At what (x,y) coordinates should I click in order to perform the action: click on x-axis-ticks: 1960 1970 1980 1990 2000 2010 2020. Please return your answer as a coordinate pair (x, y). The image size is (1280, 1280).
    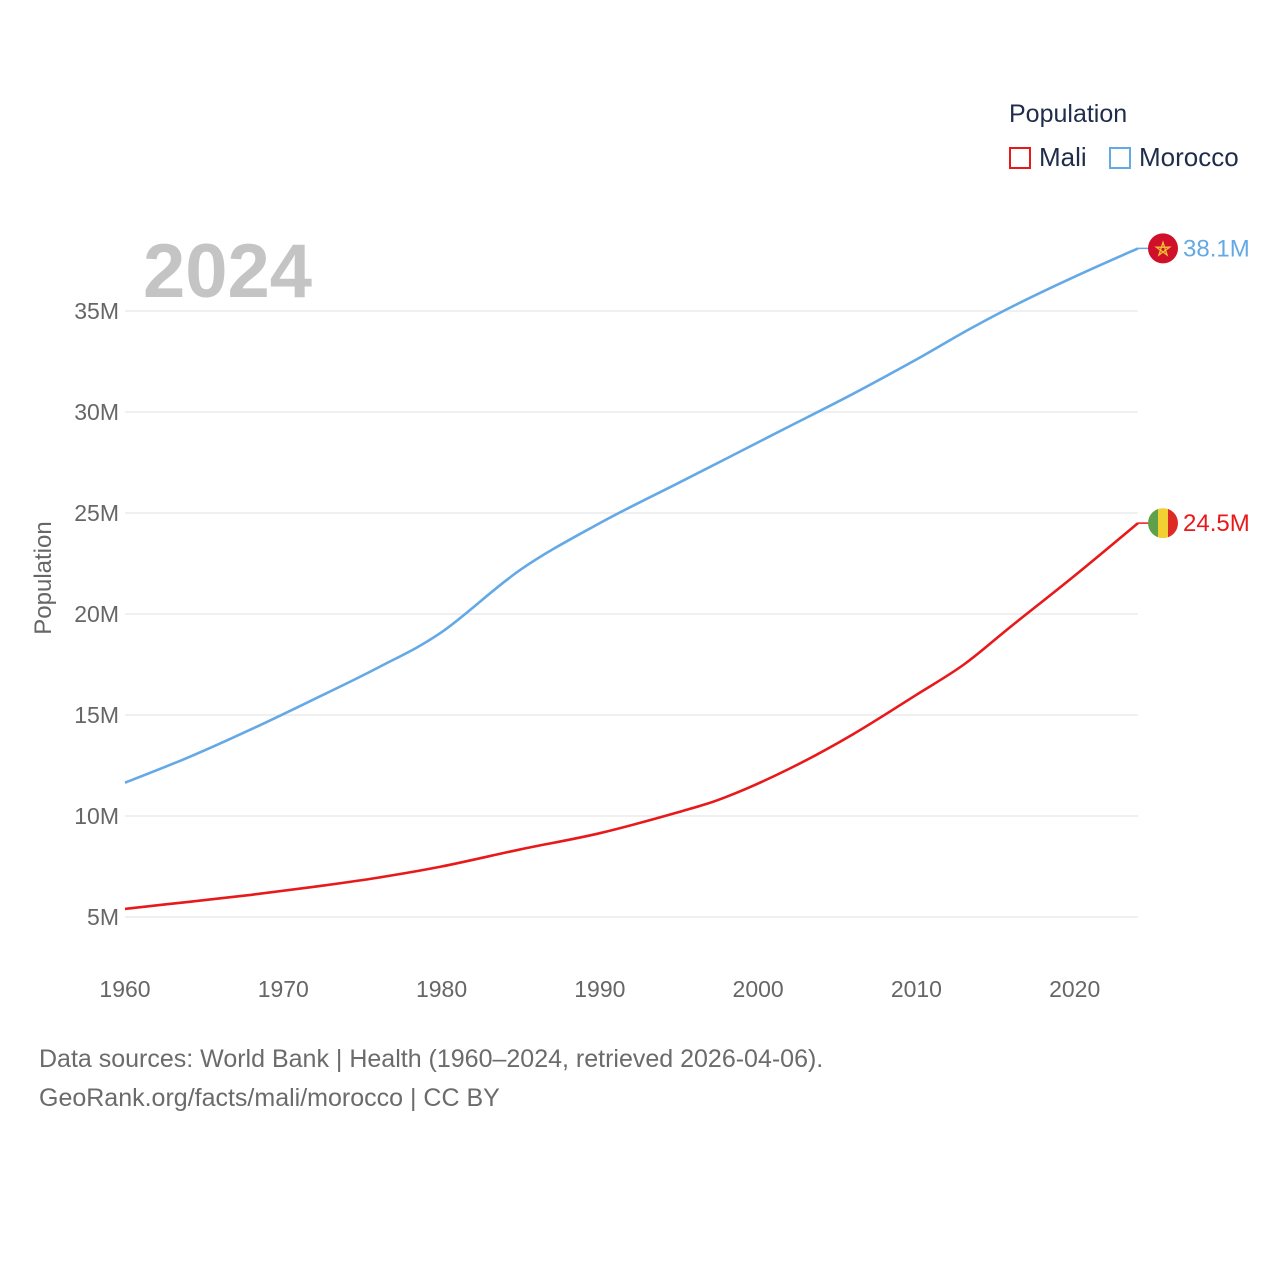
    Looking at the image, I should click on (599, 989).